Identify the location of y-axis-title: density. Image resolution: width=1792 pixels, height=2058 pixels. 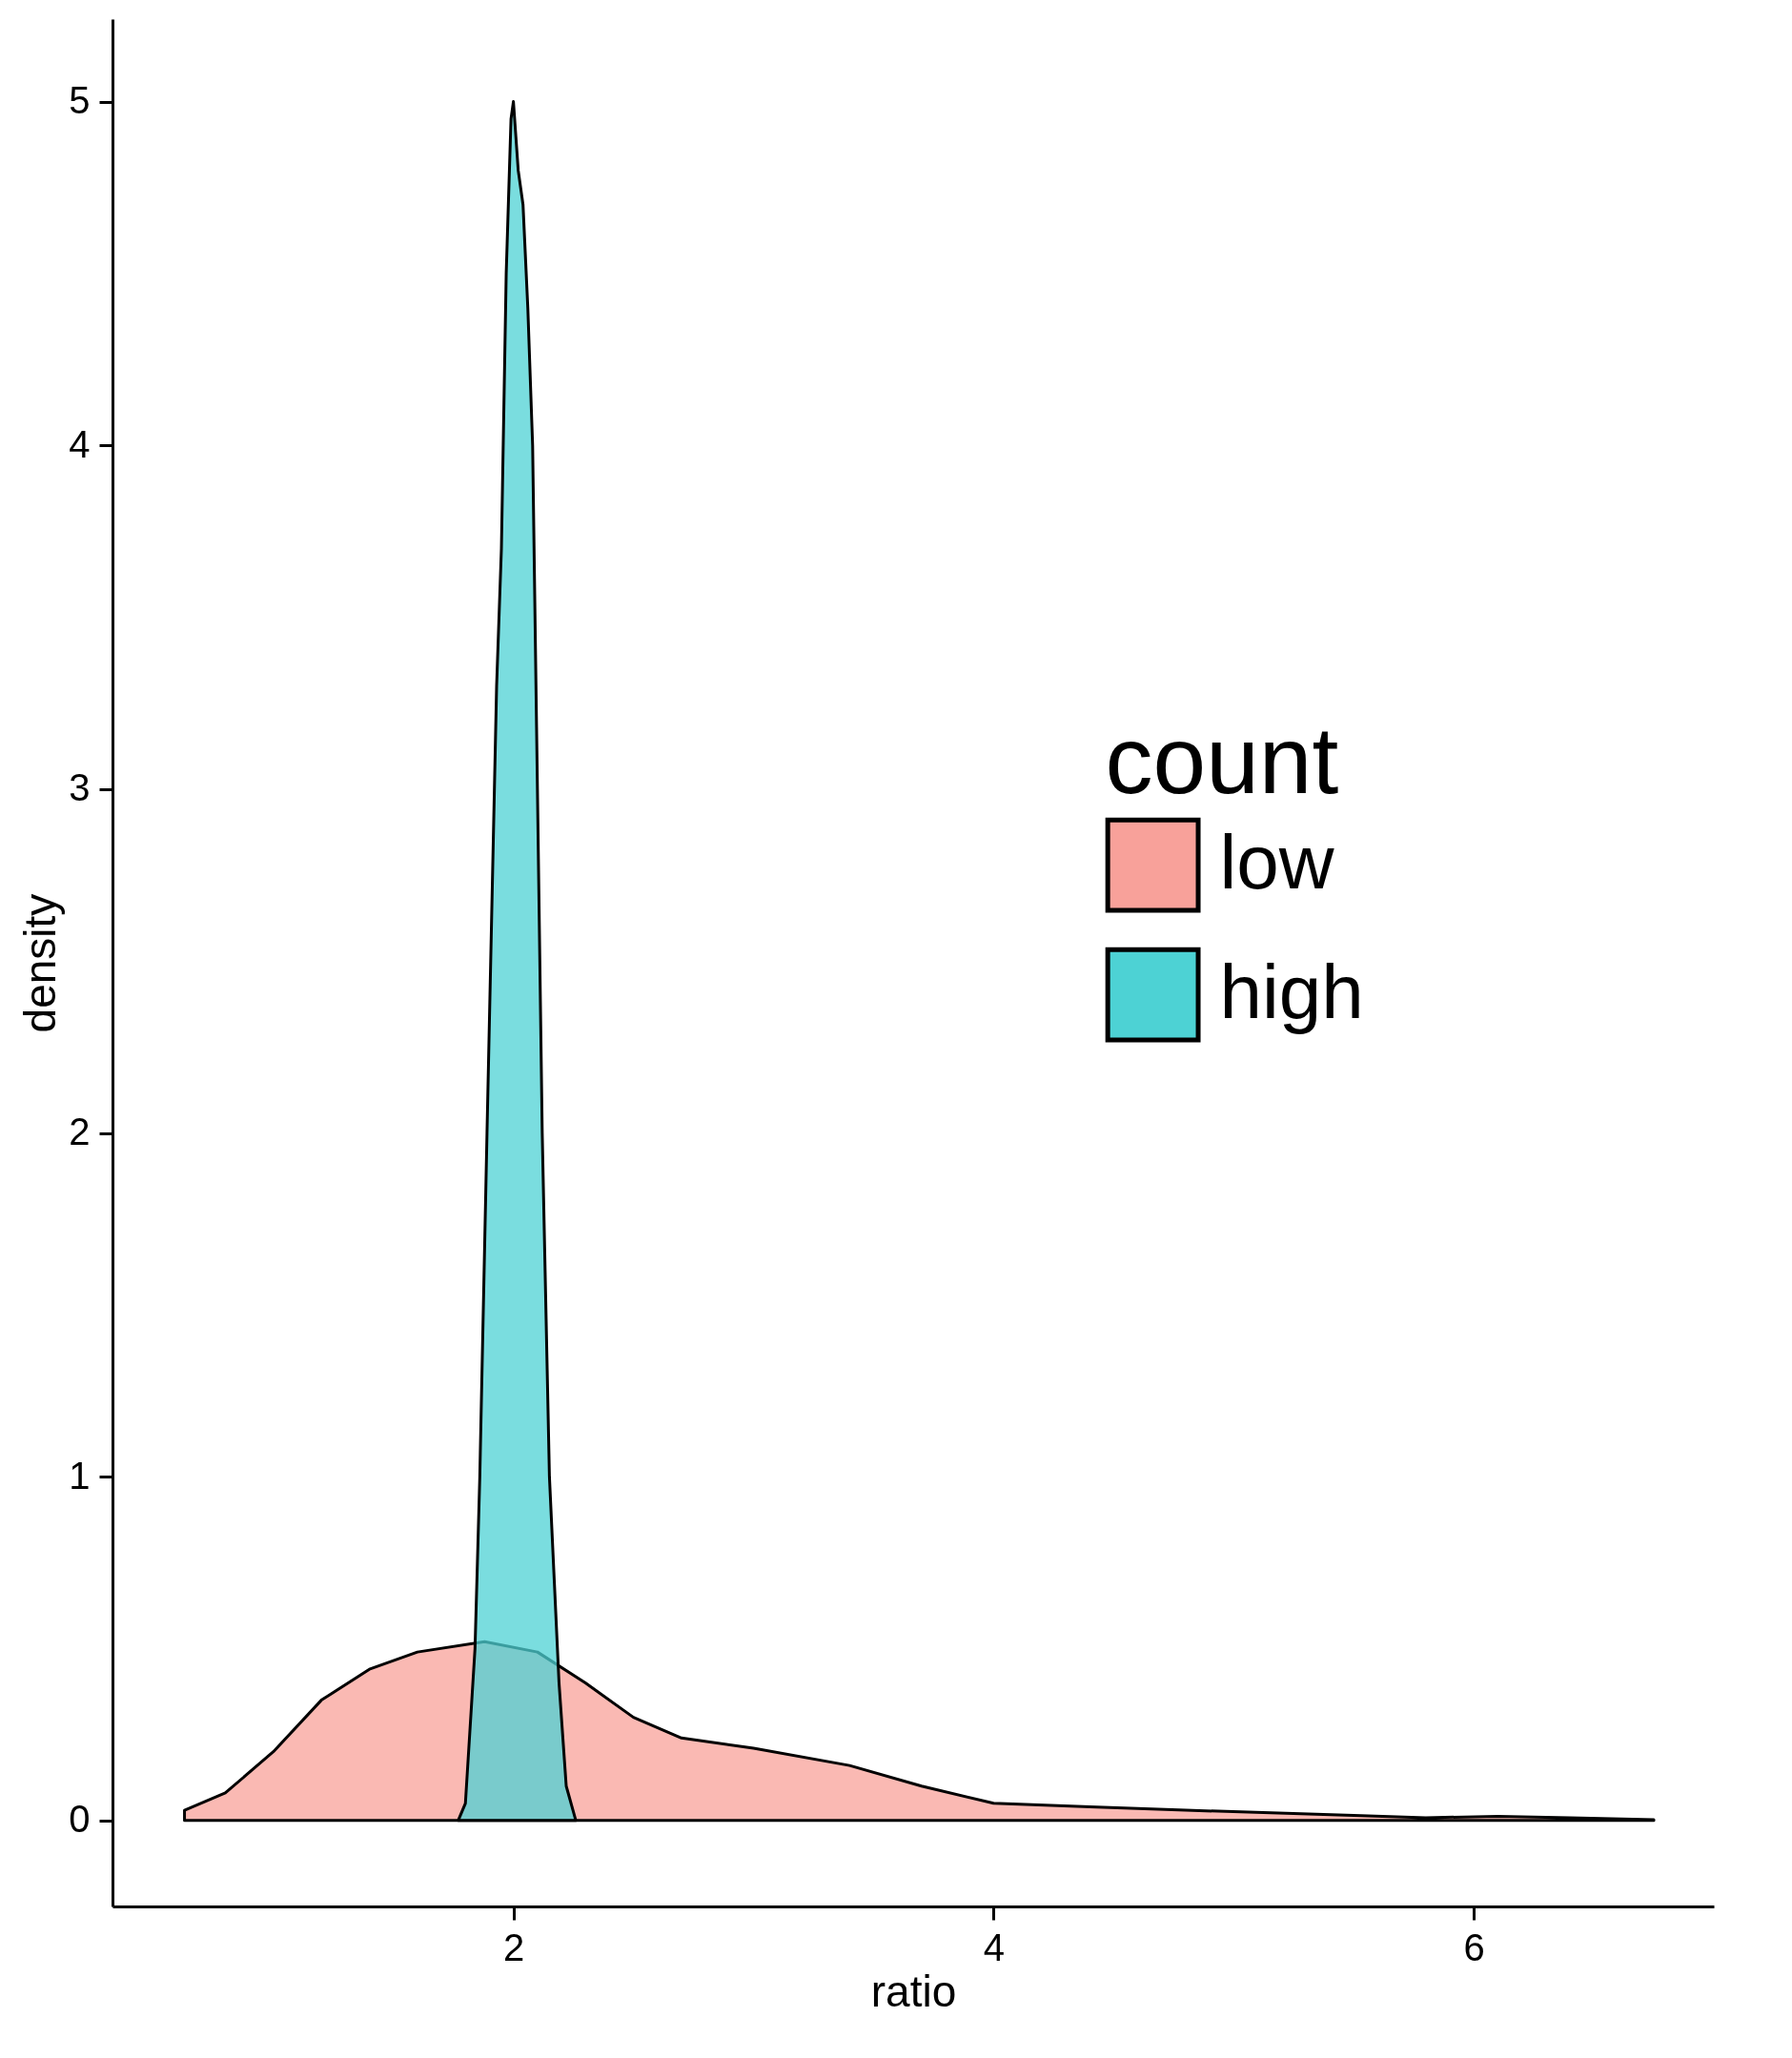
(40, 963).